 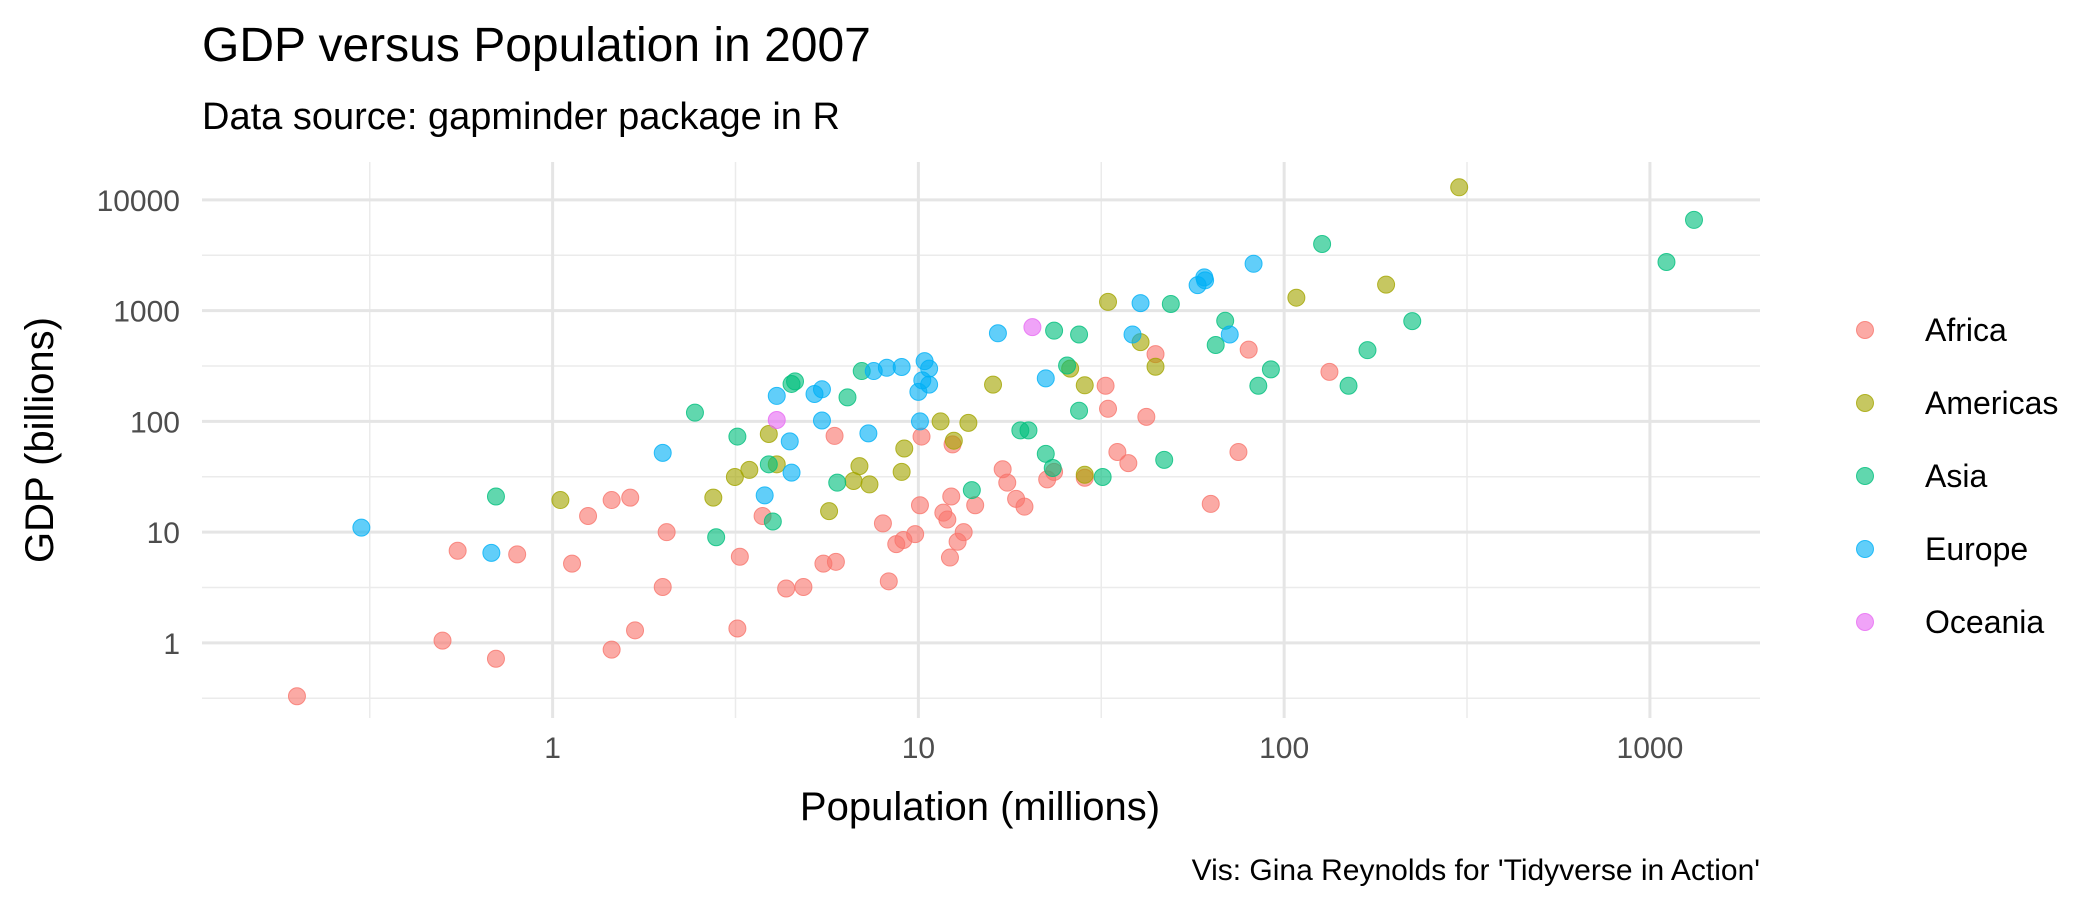 I want to click on data-point-oceania, so click(x=1032, y=327).